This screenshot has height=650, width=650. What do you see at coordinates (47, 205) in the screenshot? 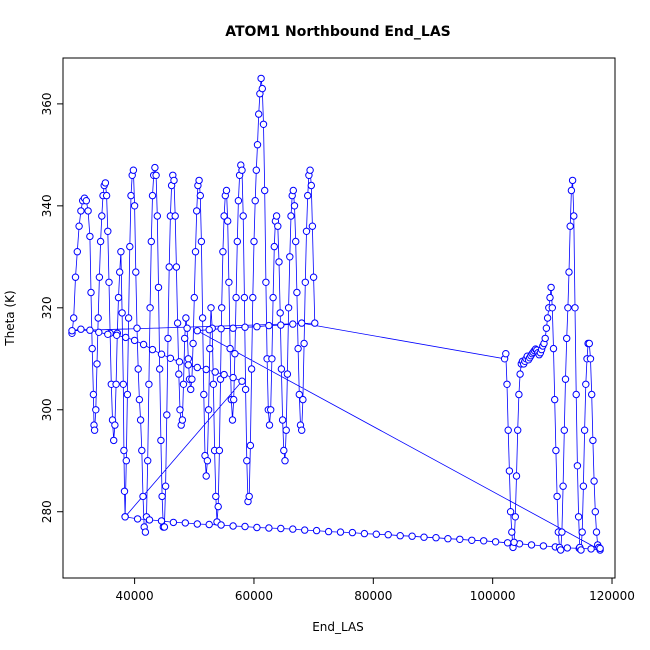
I see `y-tick-label: 340` at bounding box center [47, 205].